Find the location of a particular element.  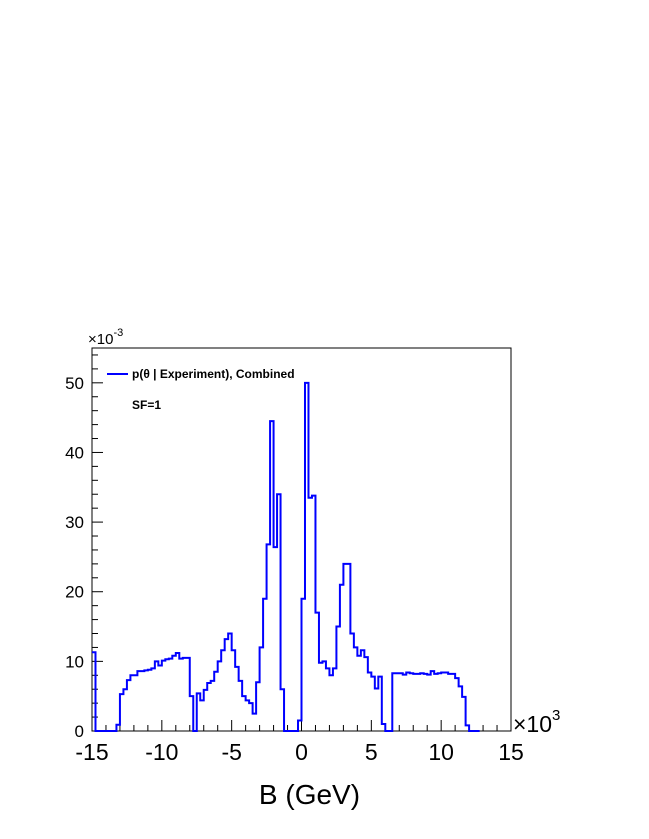

x-tick-label: 15 is located at coordinates (511, 752).